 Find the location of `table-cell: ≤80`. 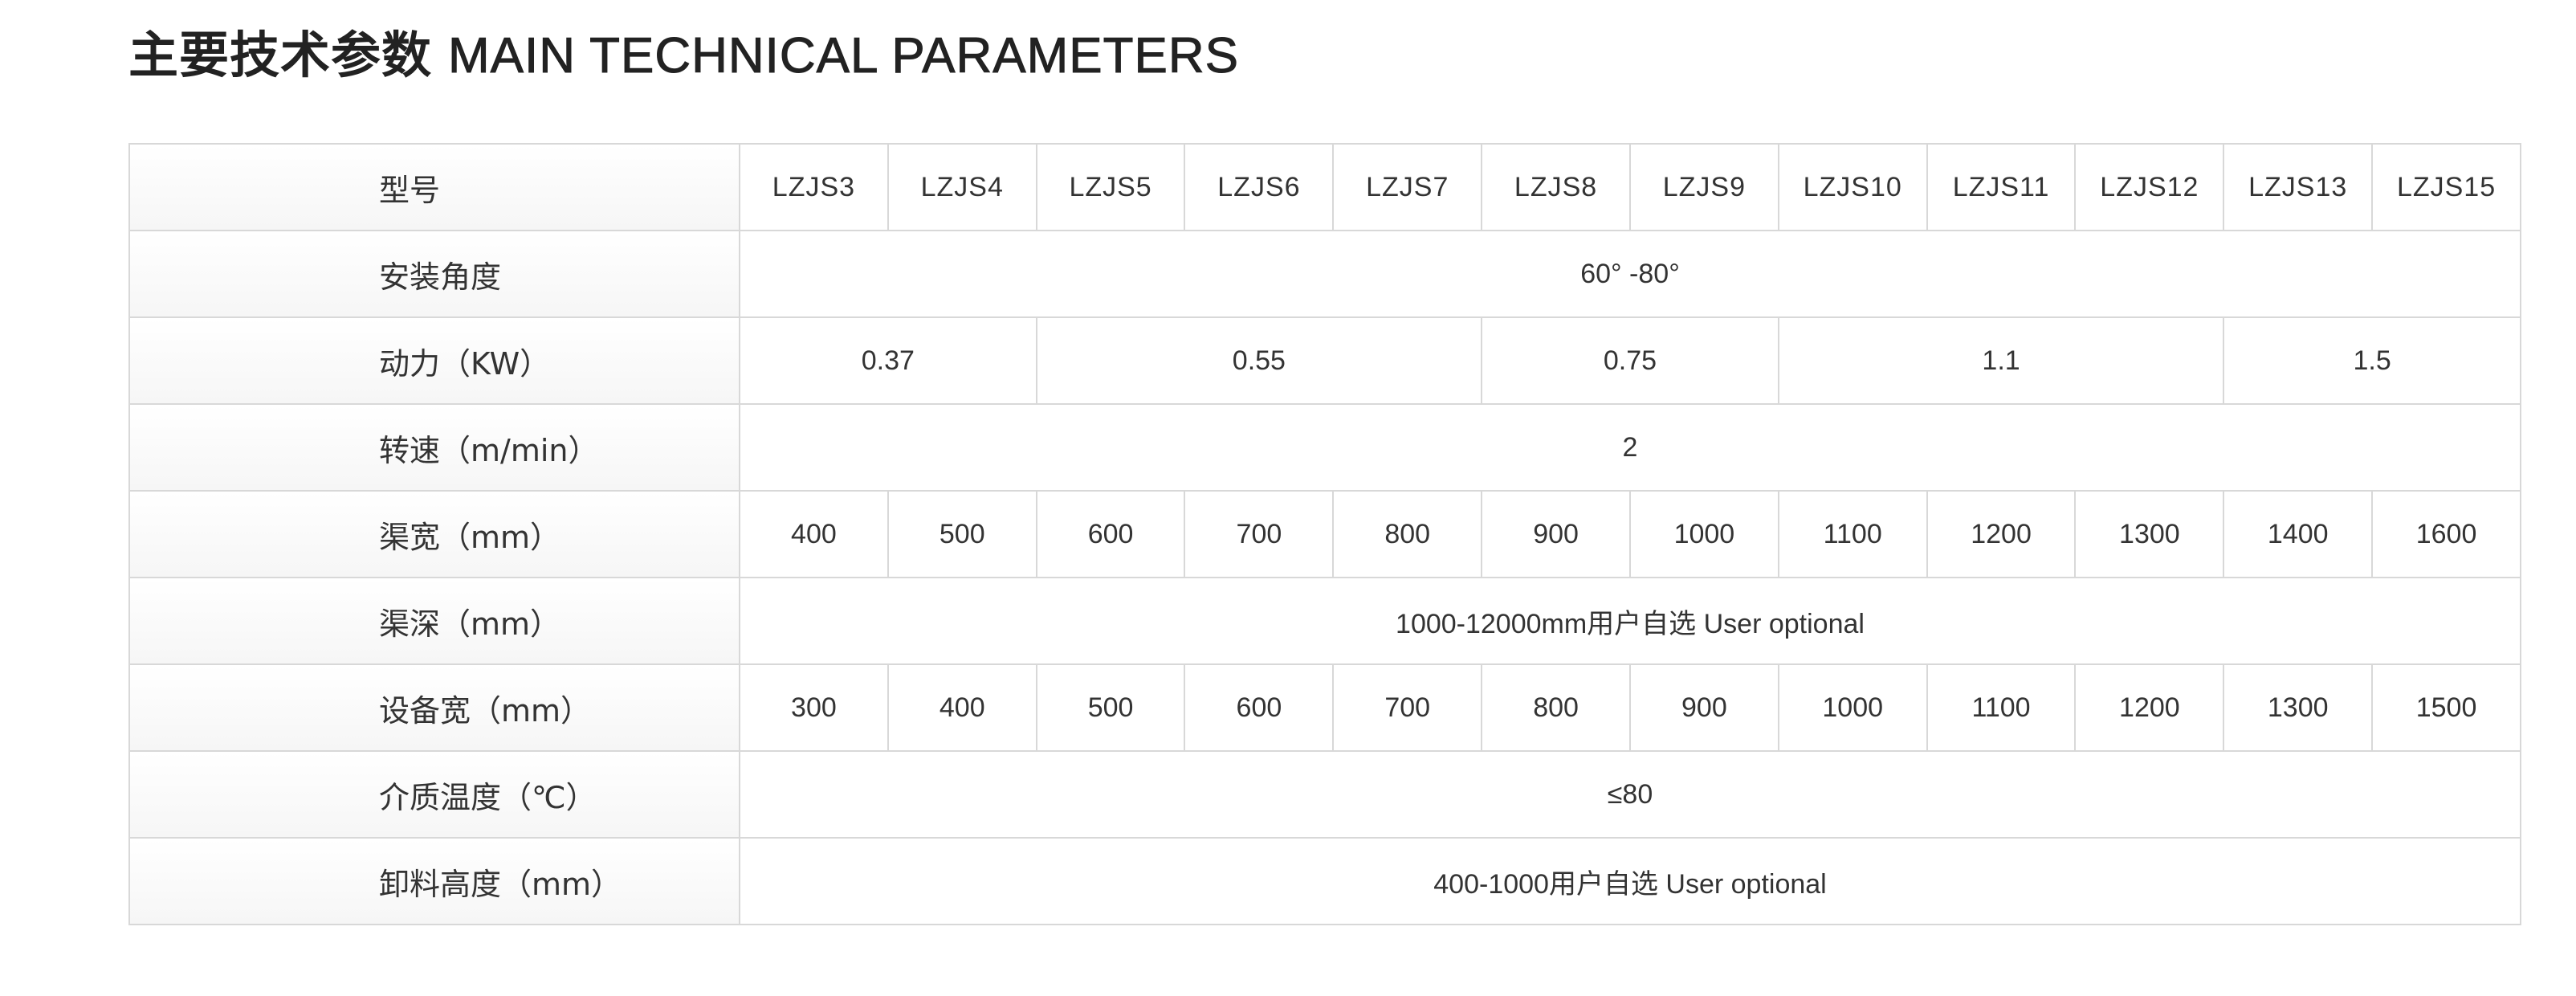

table-cell: ≤80 is located at coordinates (1630, 794).